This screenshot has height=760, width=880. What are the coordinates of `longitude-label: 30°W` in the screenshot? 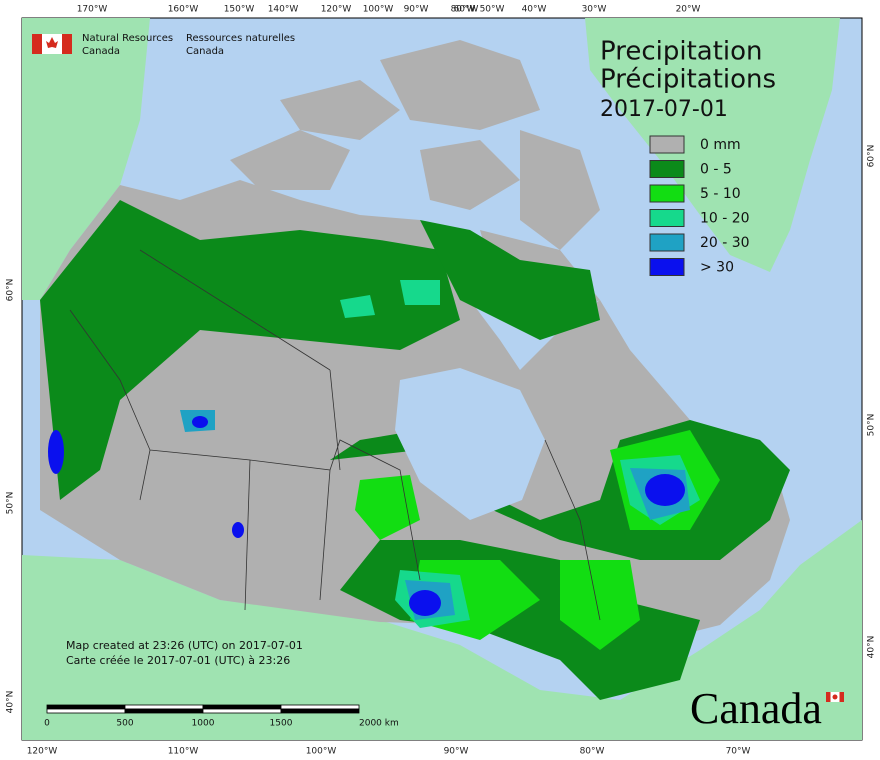 It's located at (594, 10).